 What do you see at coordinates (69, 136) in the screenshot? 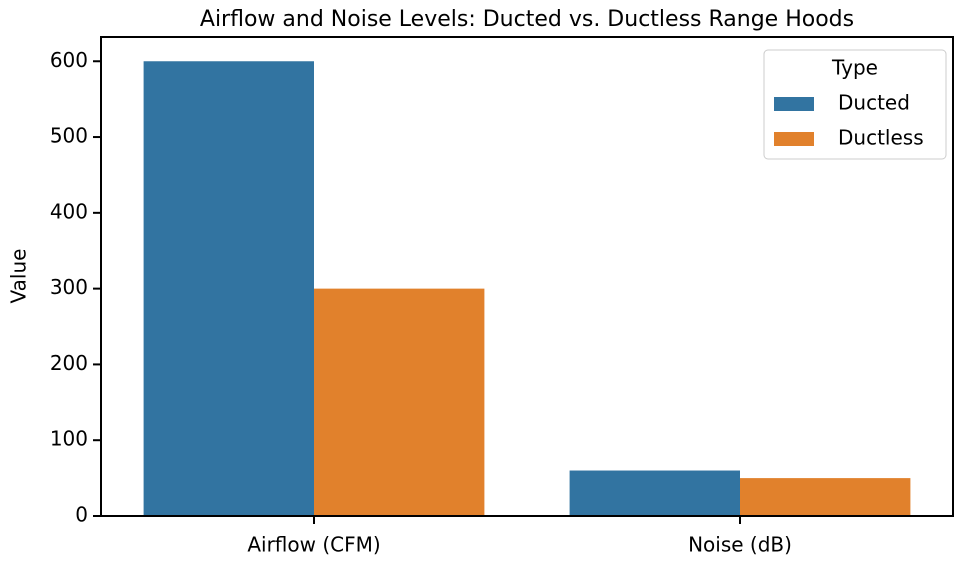
I see `y-tick-label: 500` at bounding box center [69, 136].